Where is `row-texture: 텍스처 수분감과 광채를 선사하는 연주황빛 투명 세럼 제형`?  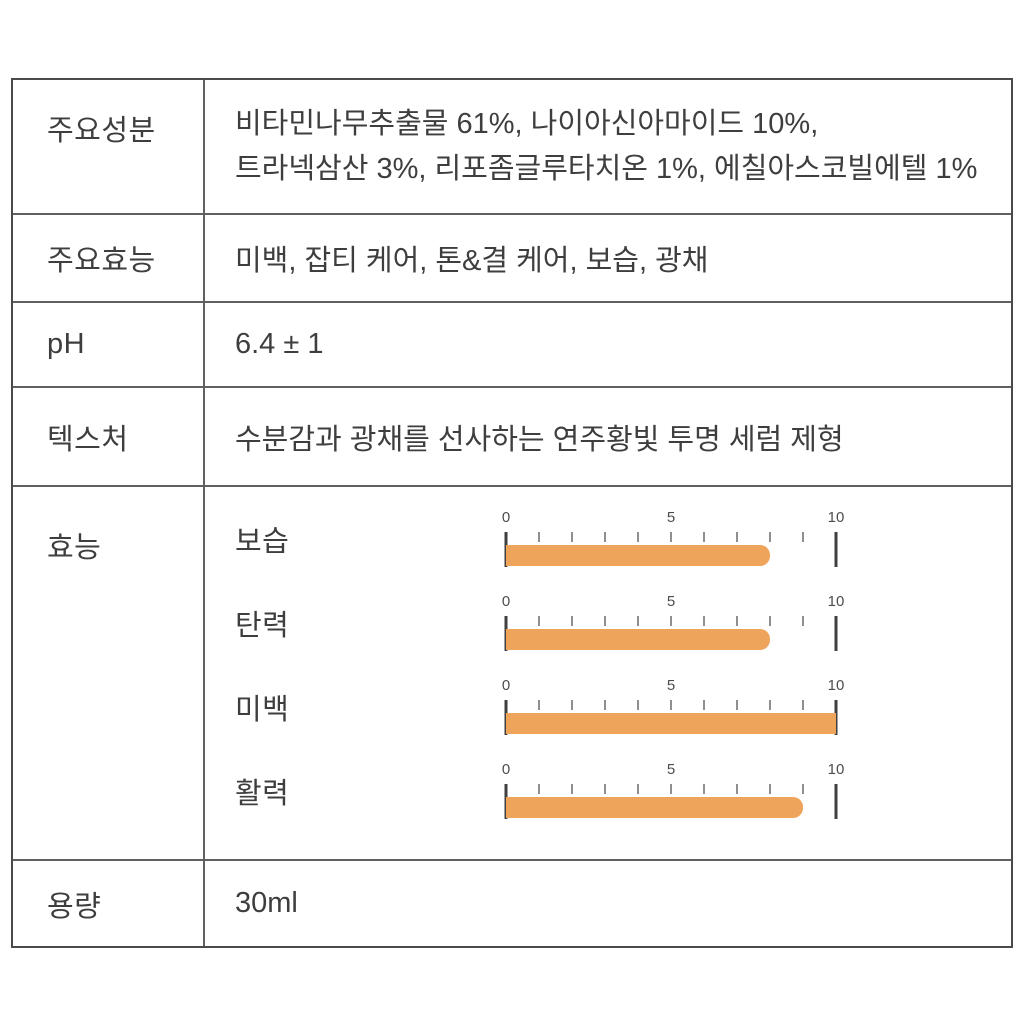
row-texture: 텍스처 수분감과 광채를 선사하는 연주황빛 투명 세럼 제형 is located at coordinates (512, 437).